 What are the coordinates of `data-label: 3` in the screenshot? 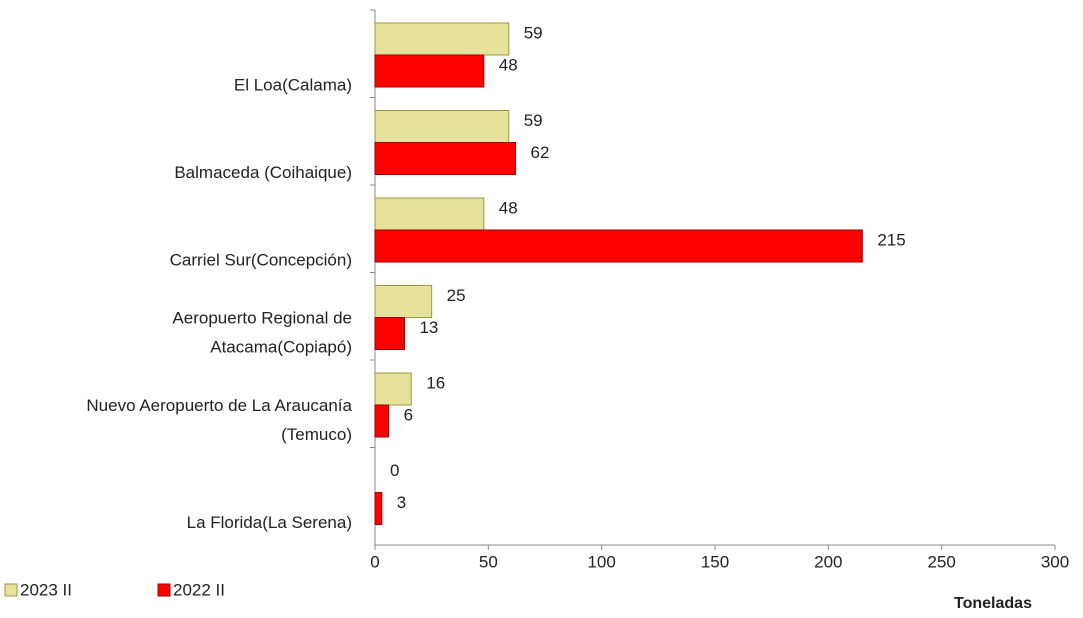 It's located at (401, 502).